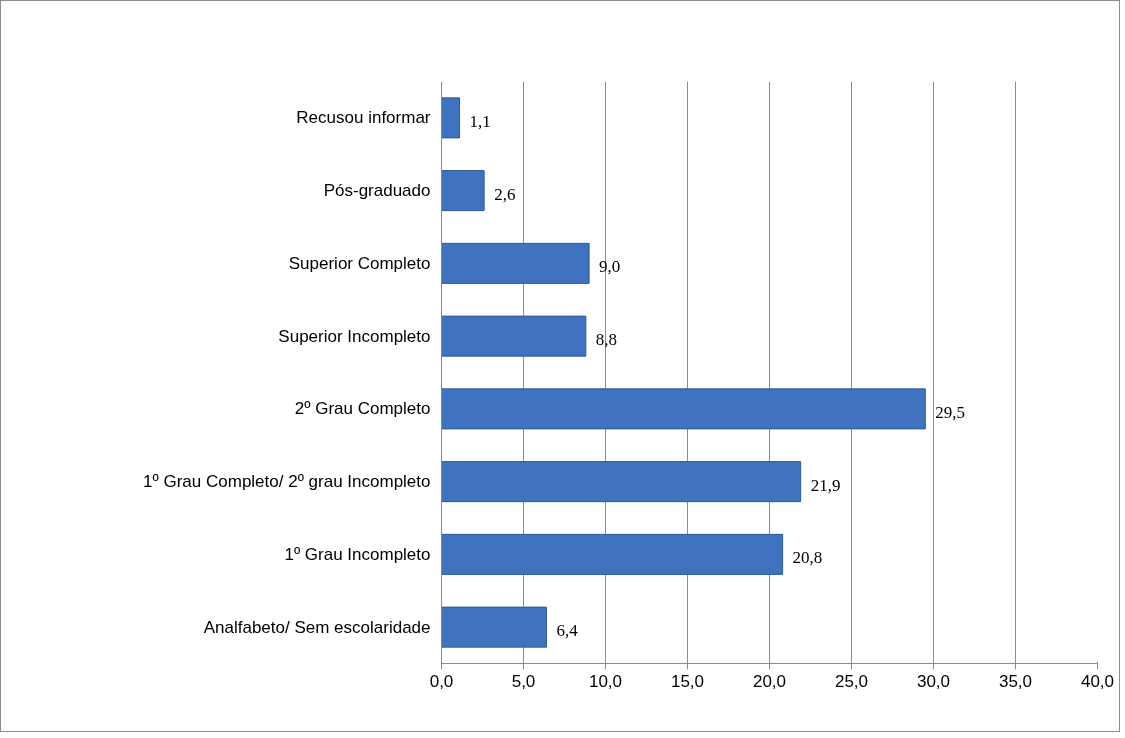 The height and width of the screenshot is (738, 1125). Describe the element at coordinates (950, 412) in the screenshot. I see `data-label: 29,5` at that location.